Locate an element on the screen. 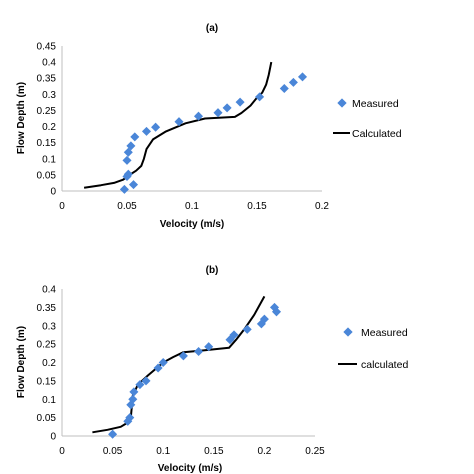  y-tick-labels: 0 0.05 0.1 0.15 0.2 0.25 0.3 0.35 0.4 is located at coordinates (47, 364).